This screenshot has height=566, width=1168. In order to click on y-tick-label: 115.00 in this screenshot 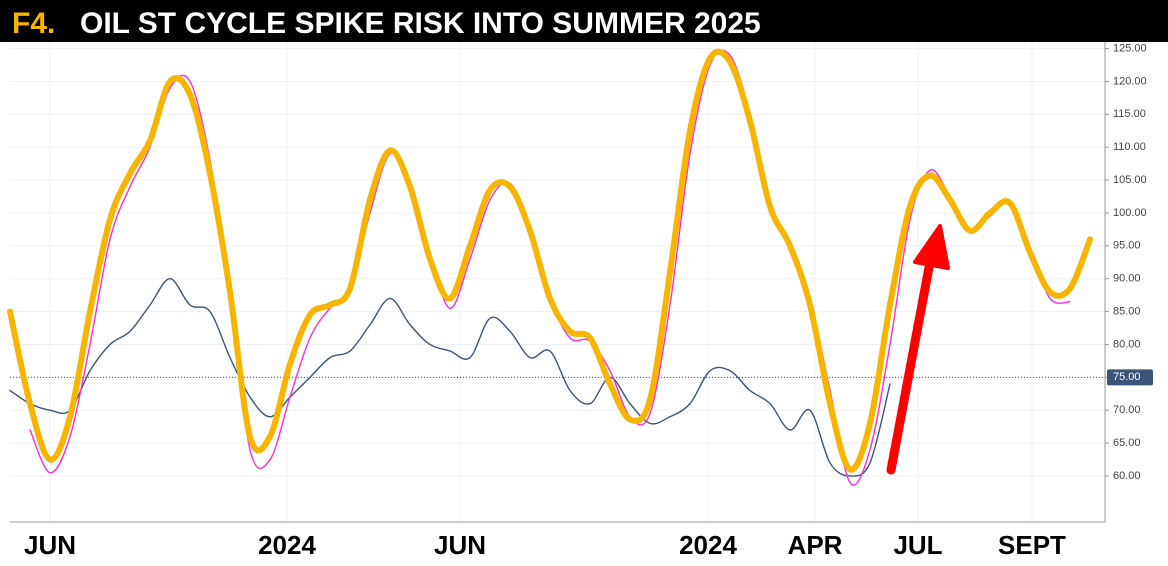, I will do `click(1129, 114)`.